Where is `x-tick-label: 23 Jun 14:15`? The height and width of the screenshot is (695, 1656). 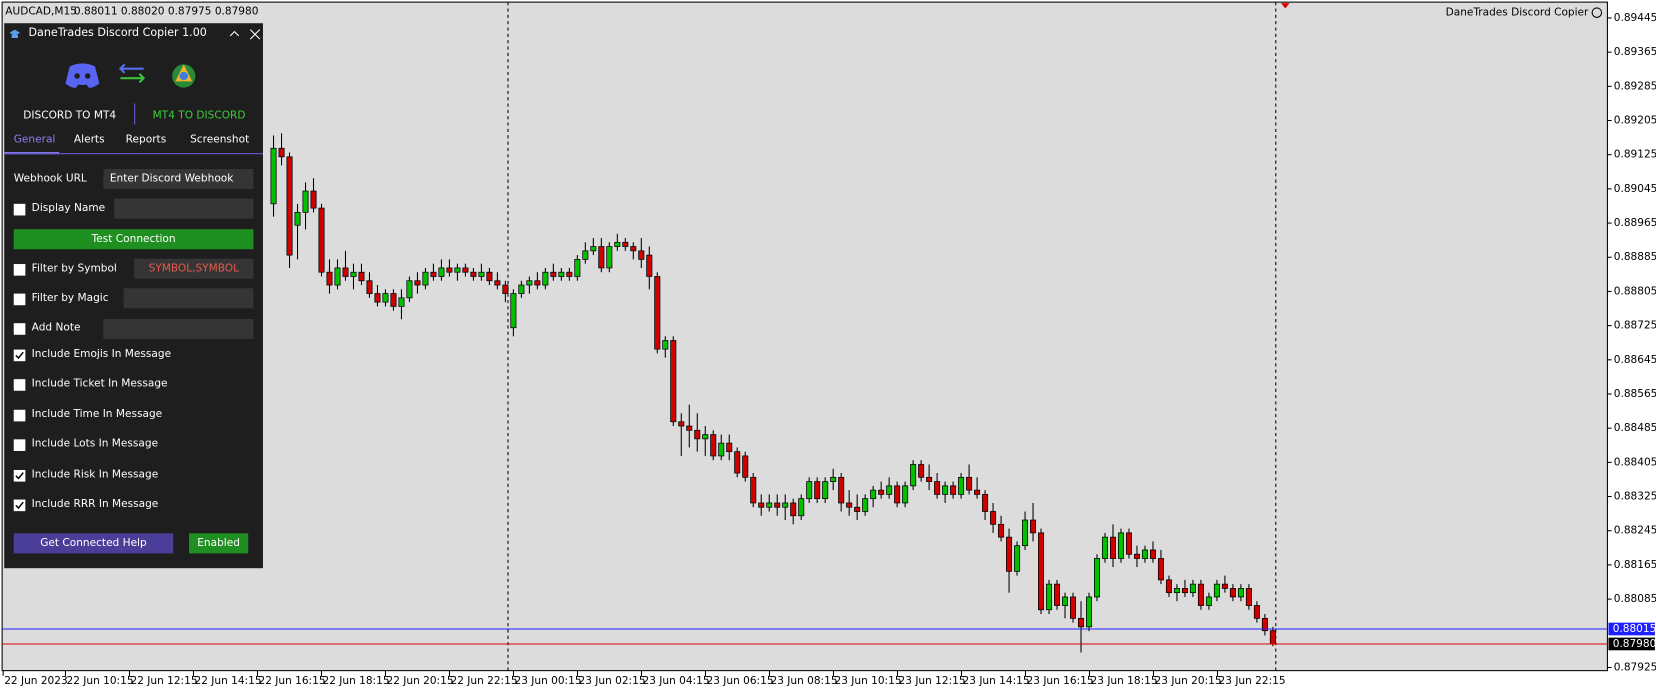
x-tick-label: 23 Jun 14:15 is located at coordinates (996, 681).